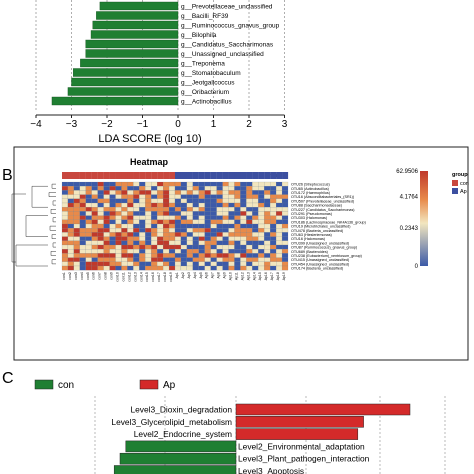  What do you see at coordinates (285, 124) in the screenshot?
I see `panel-a-tick-label: 3` at bounding box center [285, 124].